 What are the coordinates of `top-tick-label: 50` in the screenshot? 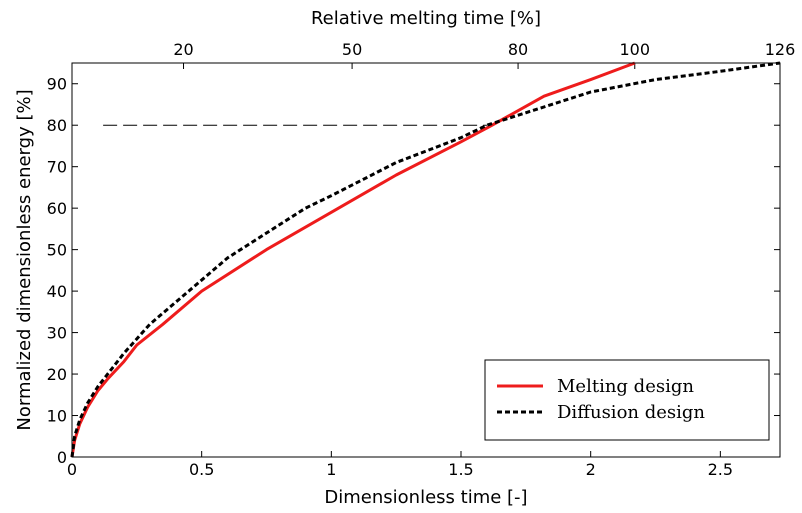 It's located at (352, 49).